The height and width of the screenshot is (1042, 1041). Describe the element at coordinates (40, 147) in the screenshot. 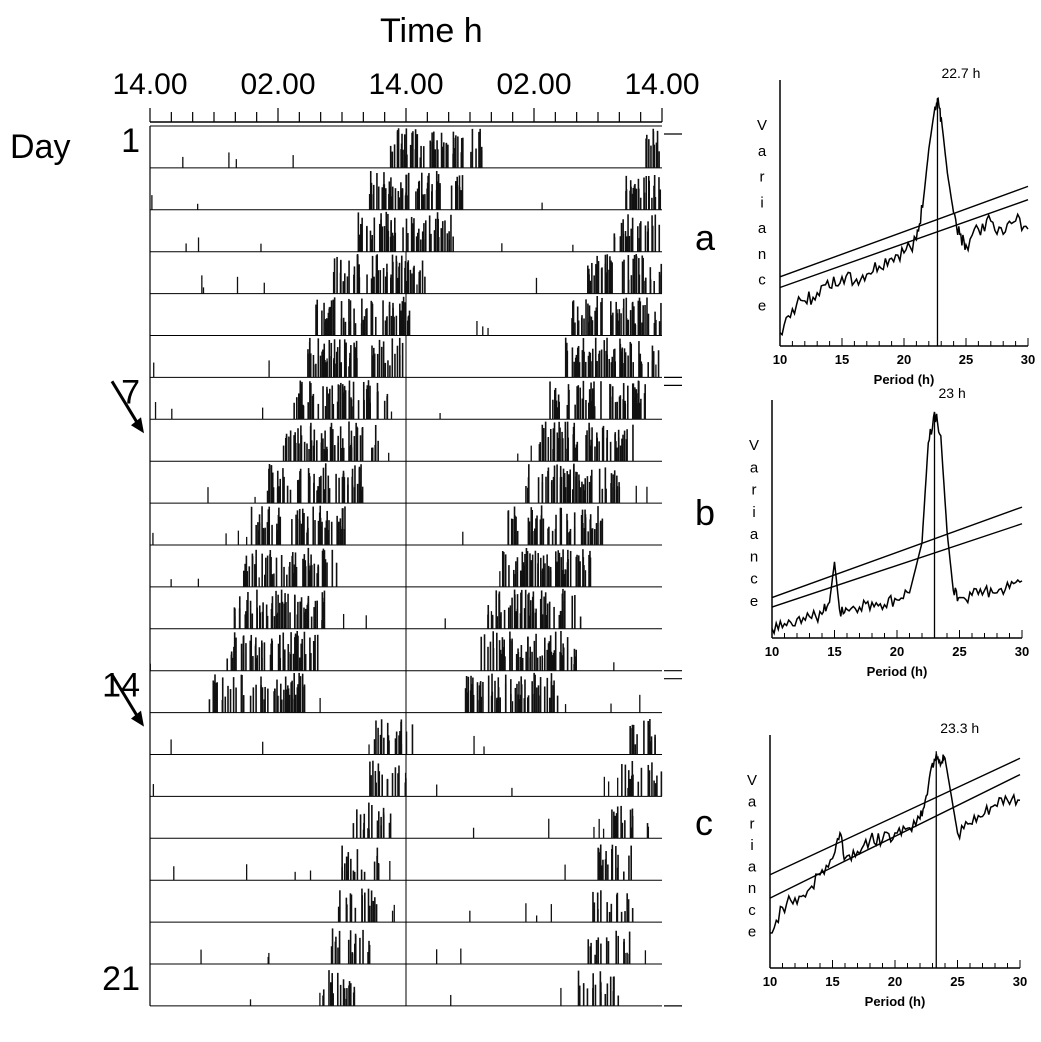

I see `day-axis-label: Day` at that location.